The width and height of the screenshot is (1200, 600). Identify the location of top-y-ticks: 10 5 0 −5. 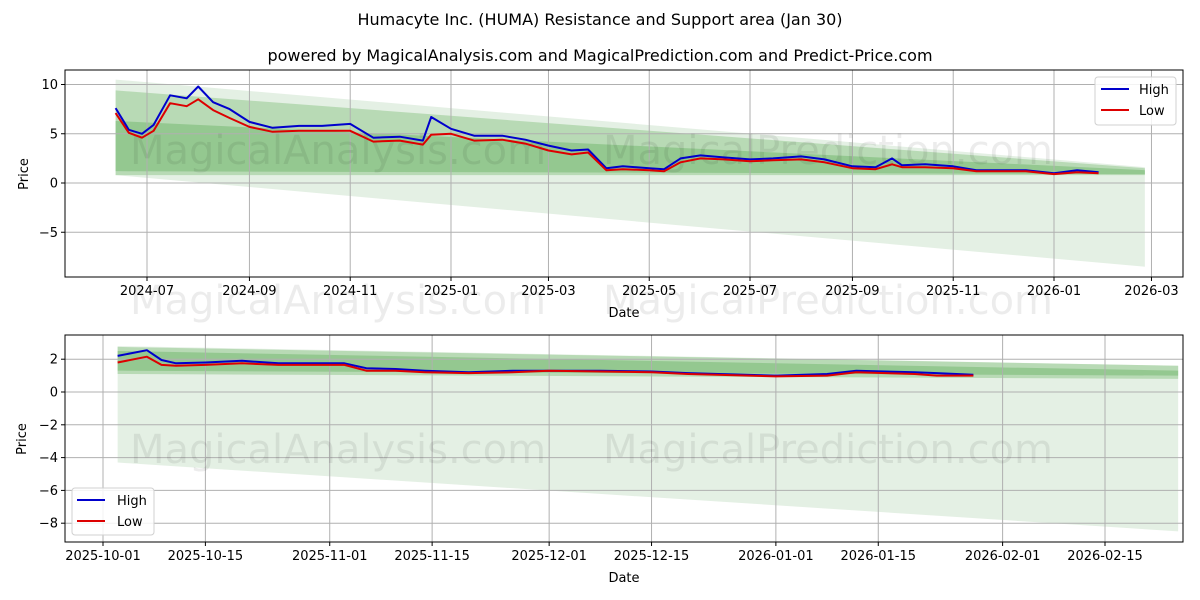
(52, 159).